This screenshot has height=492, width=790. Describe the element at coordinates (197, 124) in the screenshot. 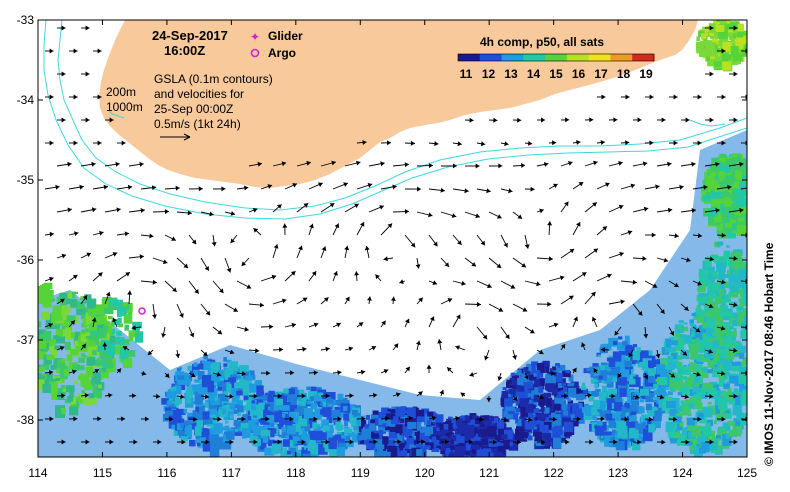

I see `velocity-scale-label: 0.5m/s (1kt 24h)` at that location.